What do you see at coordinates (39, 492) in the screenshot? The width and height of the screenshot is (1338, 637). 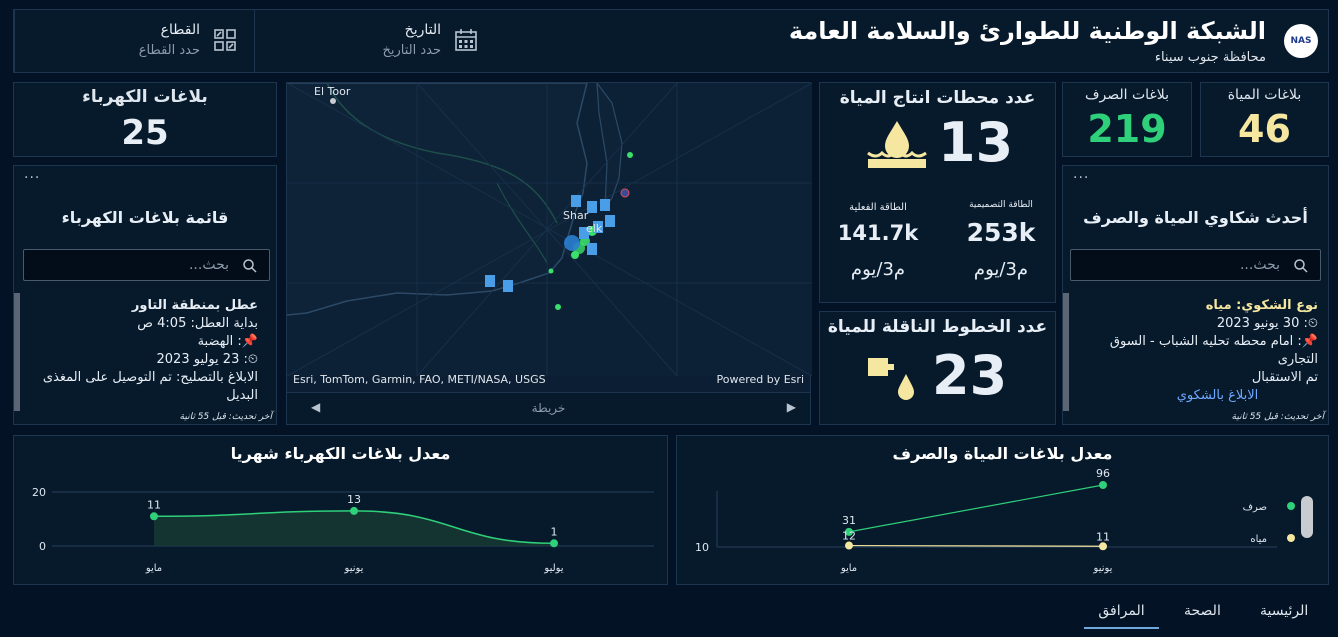 I see `y-tick-label: 20` at bounding box center [39, 492].